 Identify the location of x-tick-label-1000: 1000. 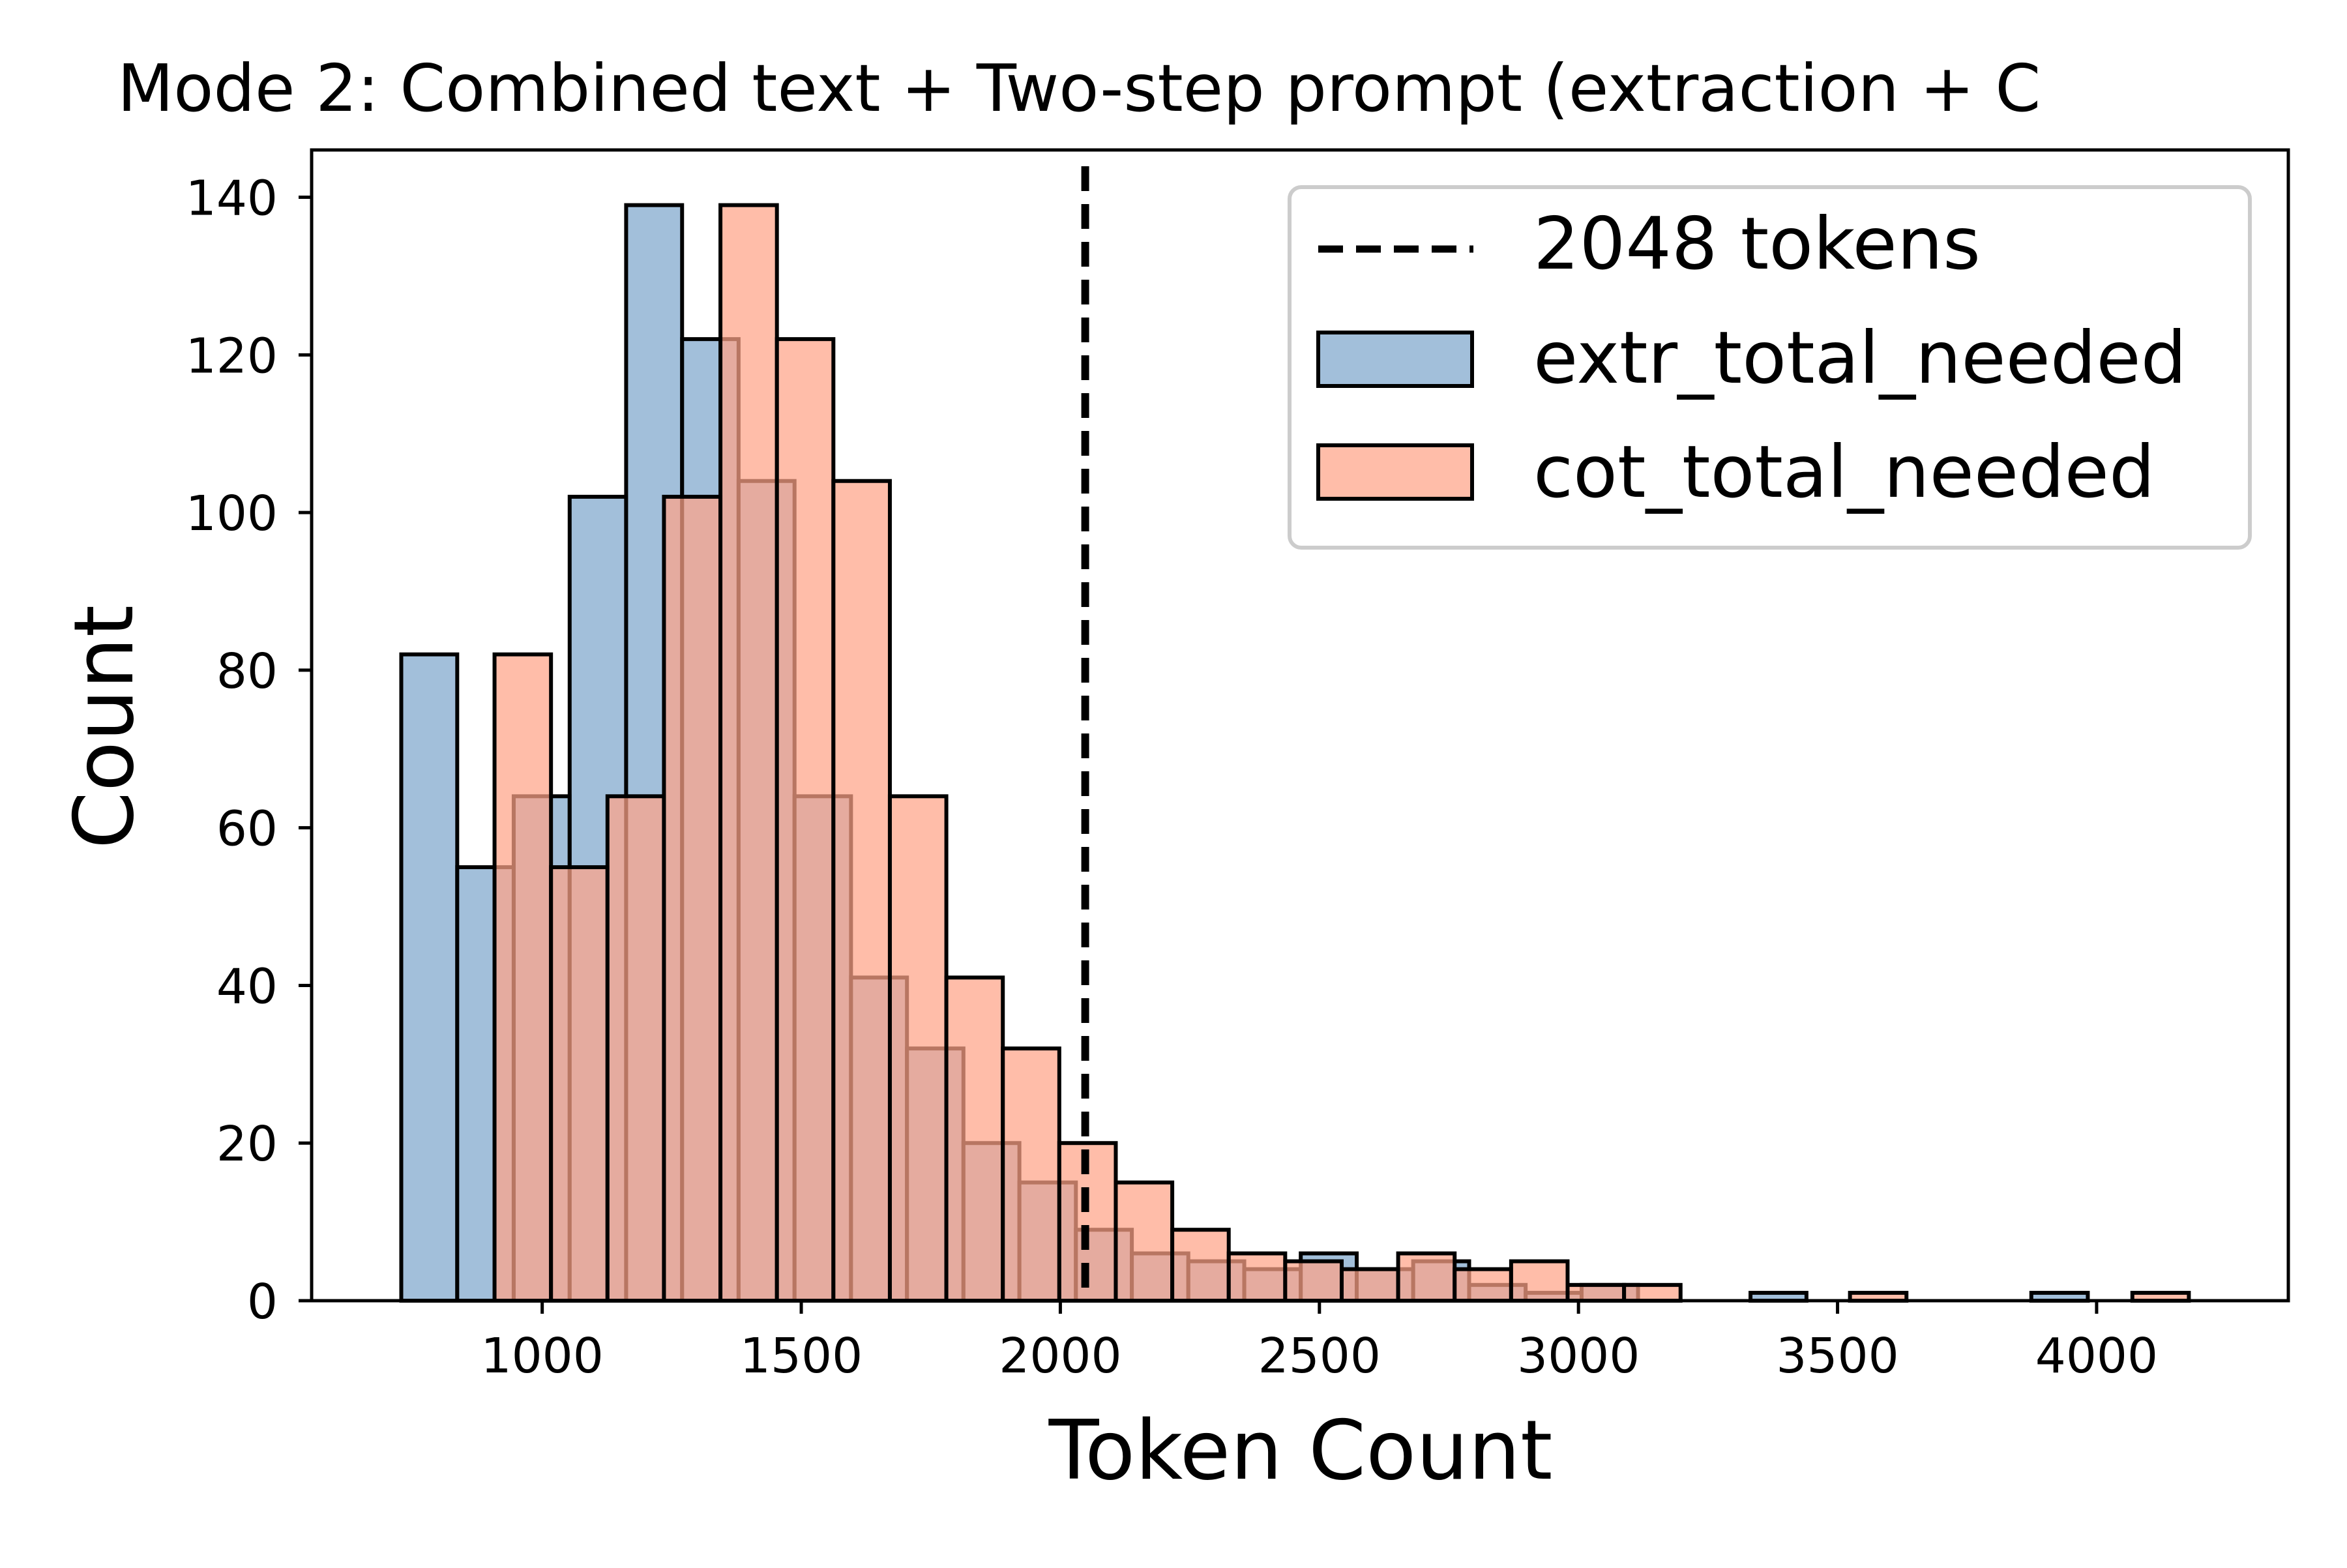
(542, 1356).